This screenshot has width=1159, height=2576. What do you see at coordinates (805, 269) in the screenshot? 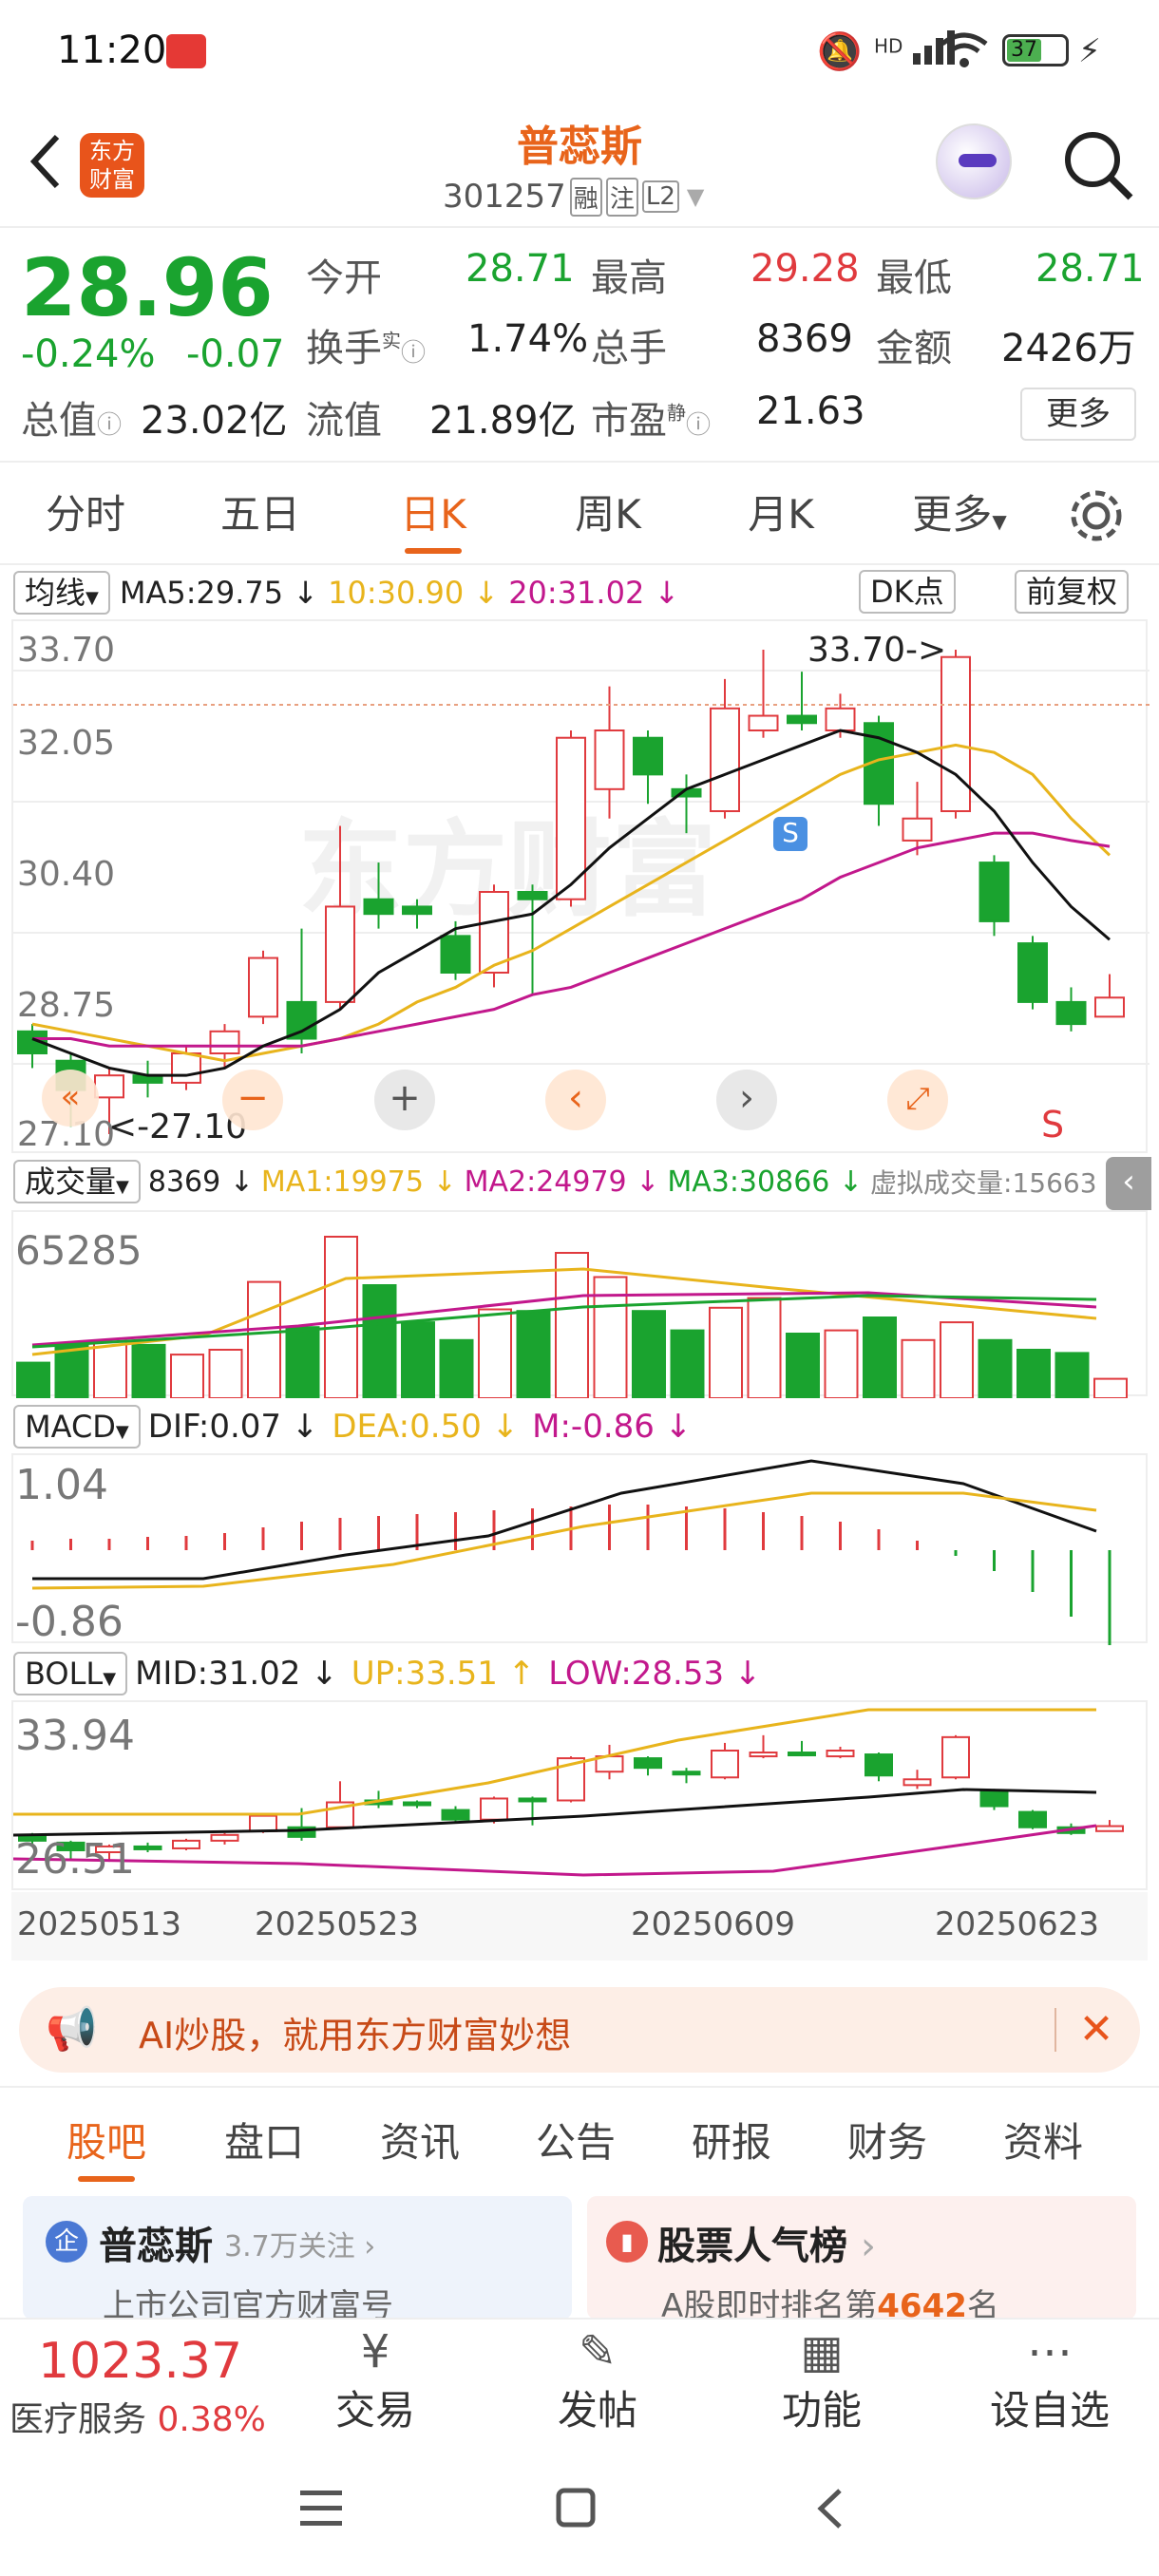
I see `high-value: 29.28` at bounding box center [805, 269].